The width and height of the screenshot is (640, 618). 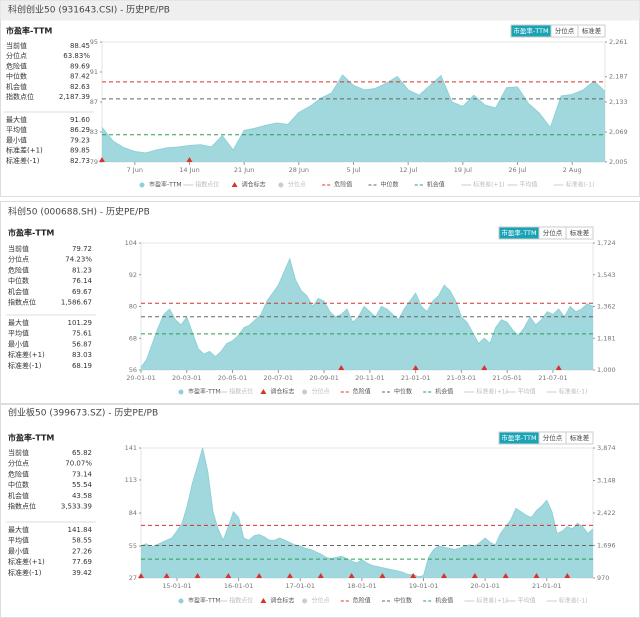 What do you see at coordinates (131, 480) in the screenshot?
I see `y-tick-label: 113` at bounding box center [131, 480].